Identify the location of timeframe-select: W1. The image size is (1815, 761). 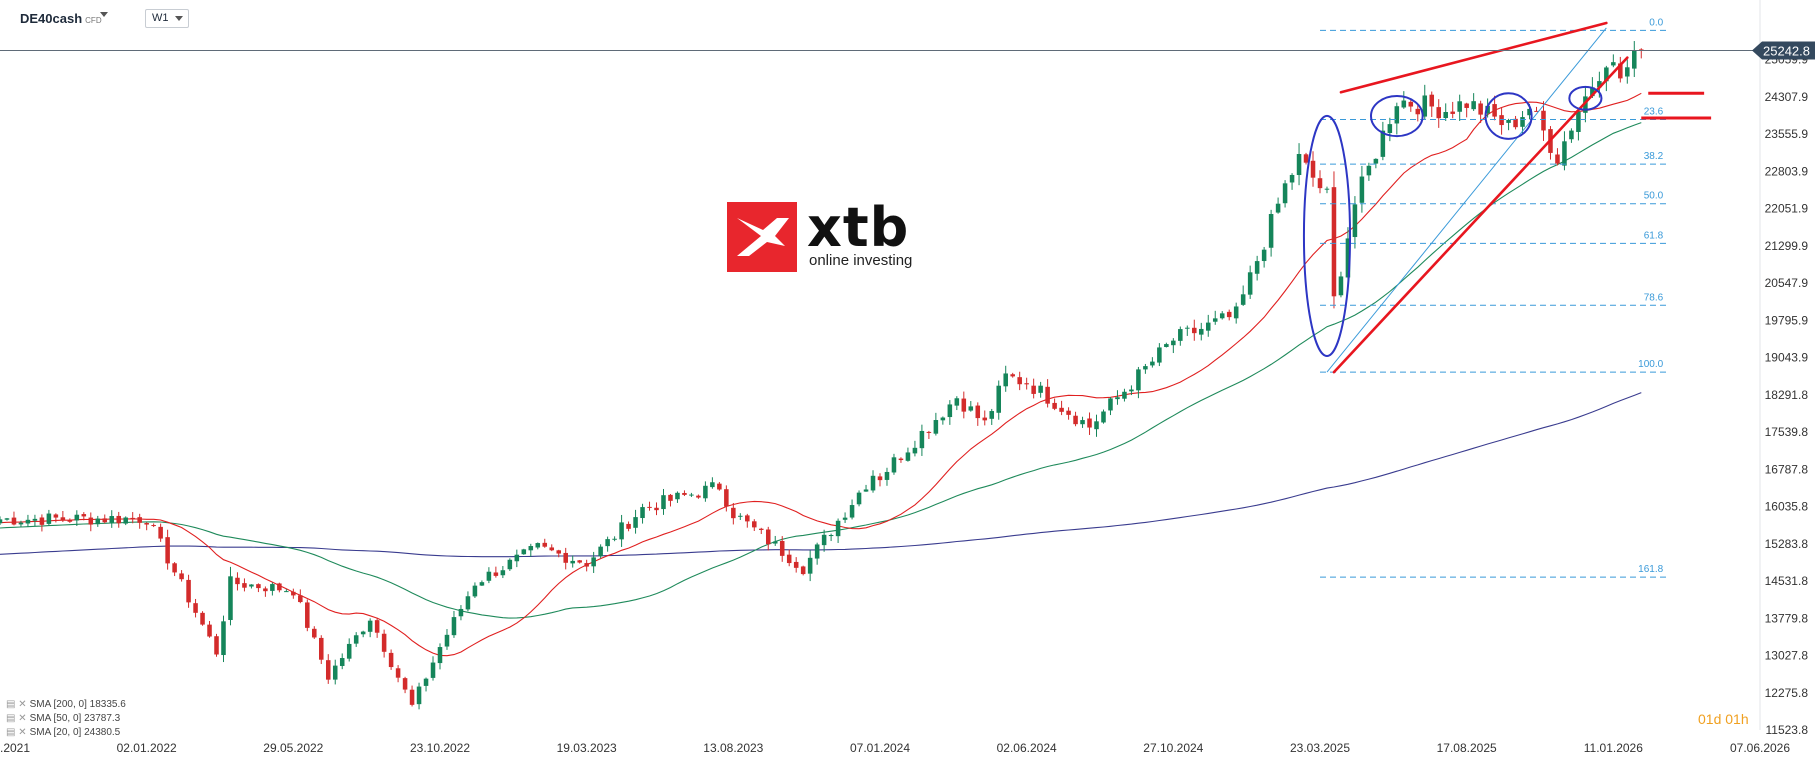
(167, 18).